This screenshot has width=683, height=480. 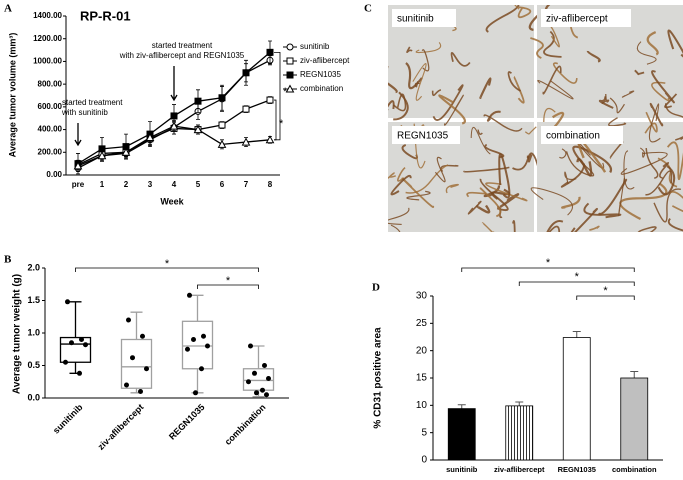 I want to click on x-tick-label: 5, so click(x=198, y=184).